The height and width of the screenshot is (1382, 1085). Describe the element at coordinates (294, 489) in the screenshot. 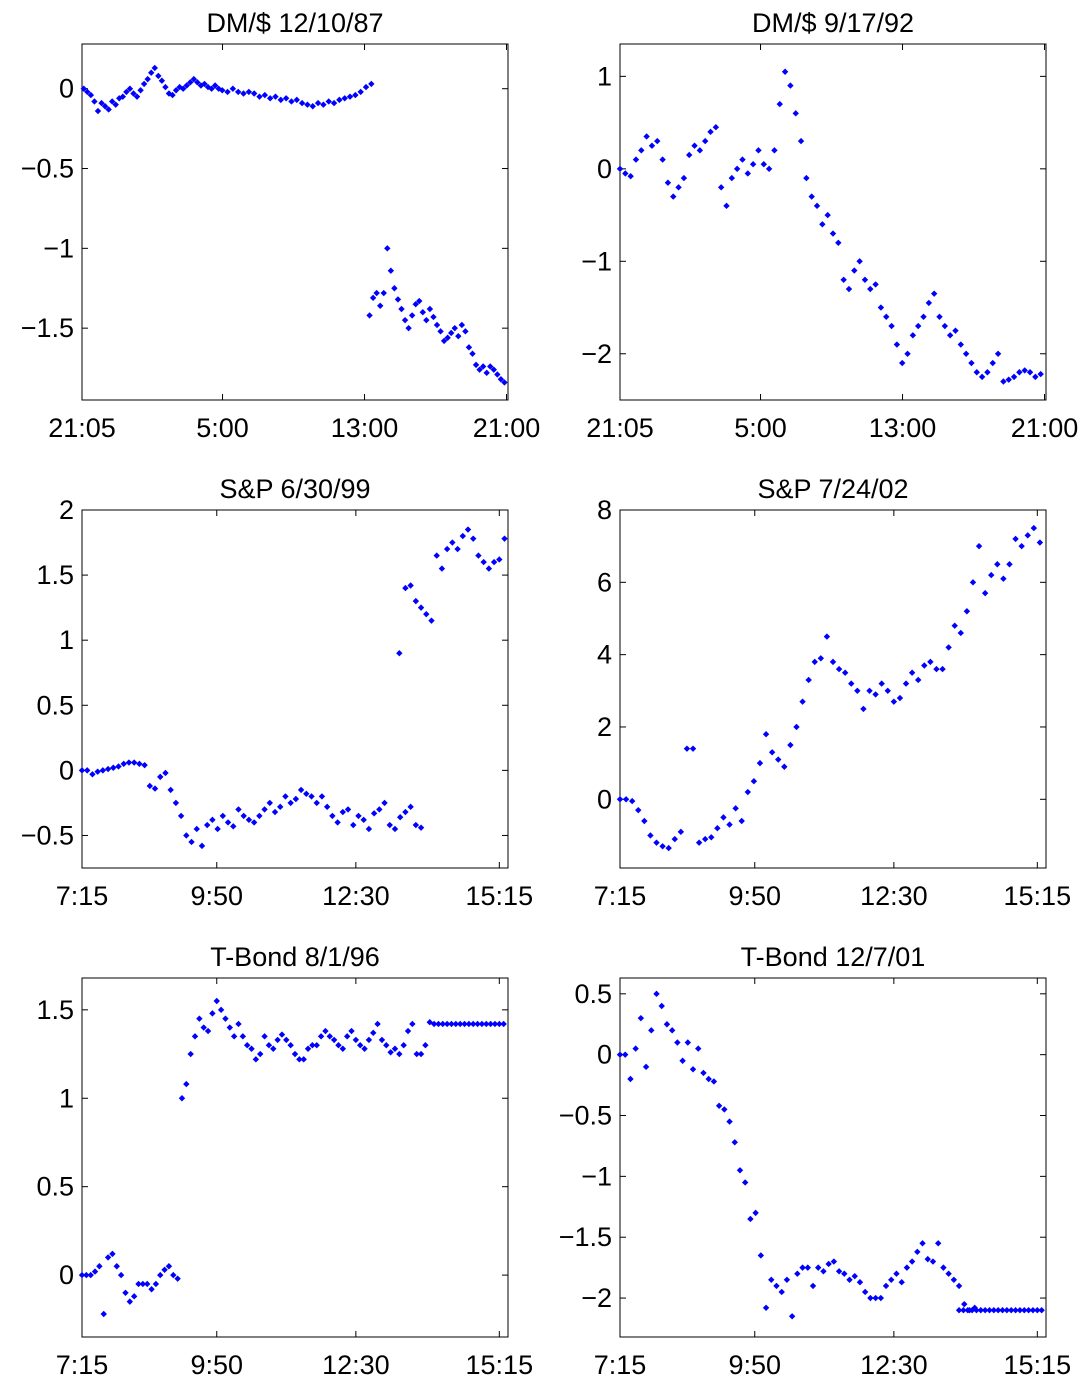

I see `chart-title: S&P 6/30/99` at that location.